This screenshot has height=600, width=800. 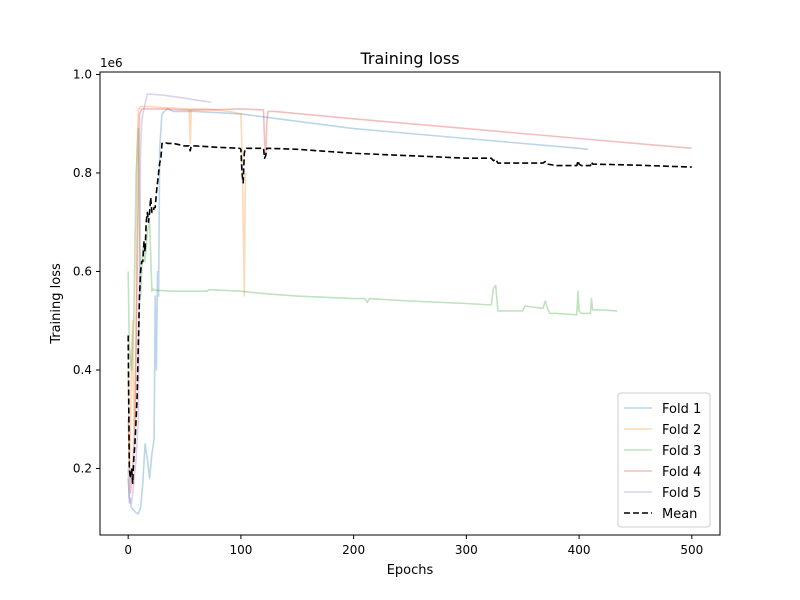 I want to click on y-axis: 0.2 0.4 0.6 0.8 1.0, so click(x=86, y=271).